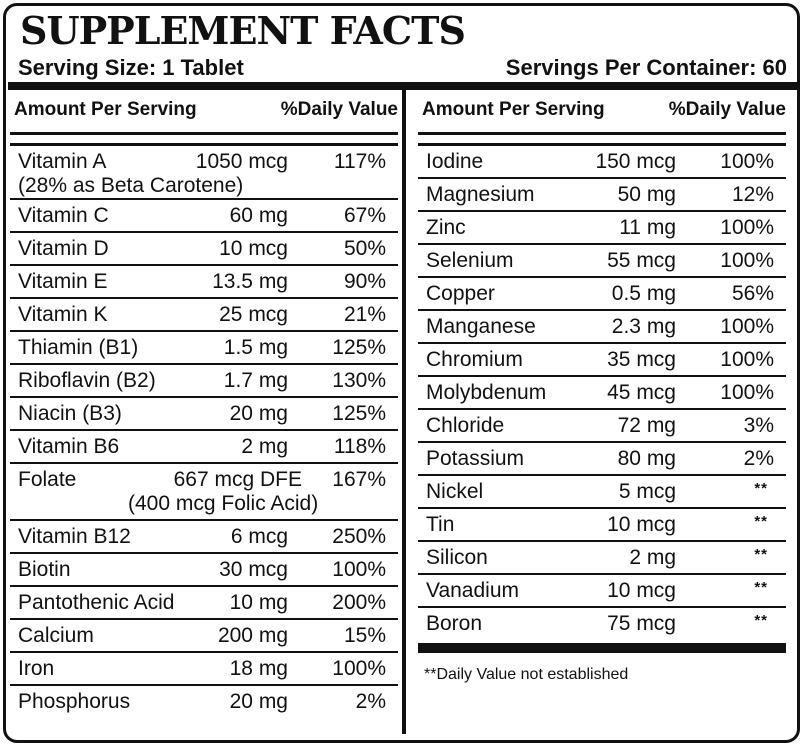  I want to click on nutrient-amount: 20 mg, so click(258, 701).